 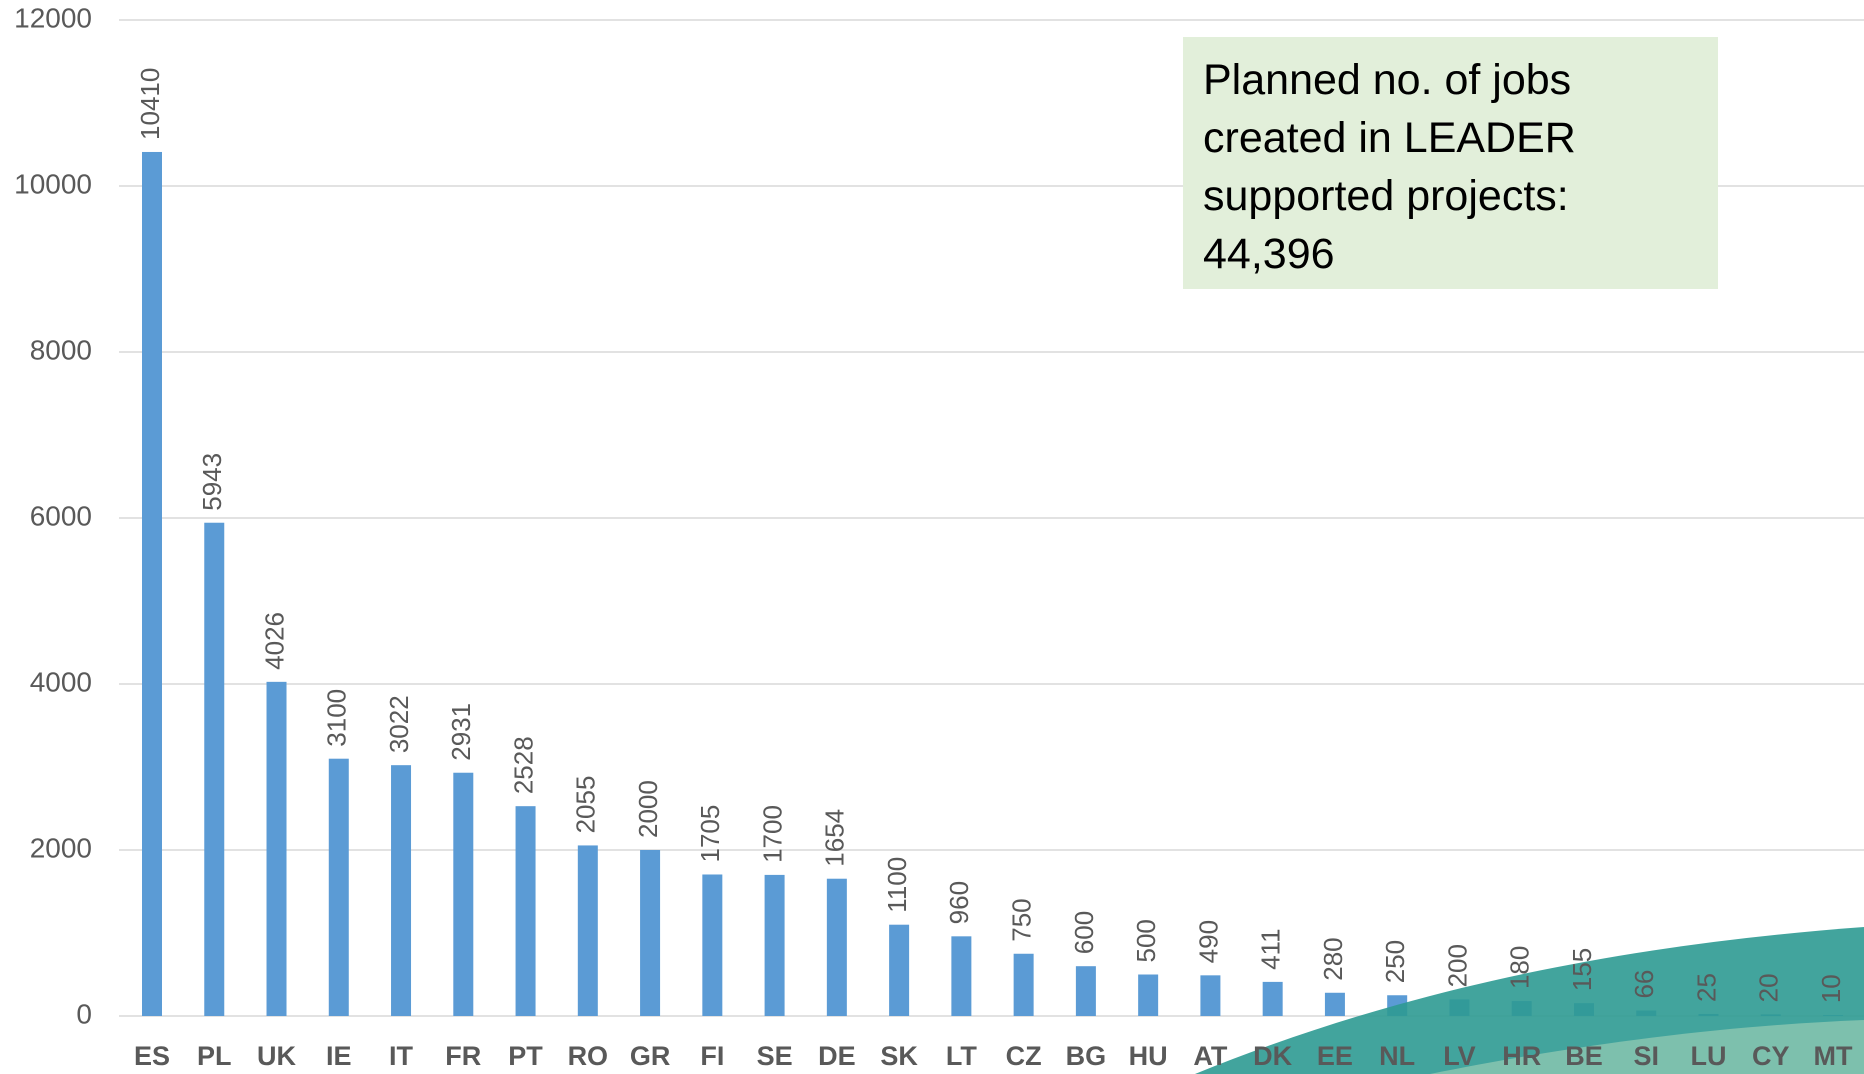 I want to click on x-tick-label: GR, so click(x=650, y=1056).